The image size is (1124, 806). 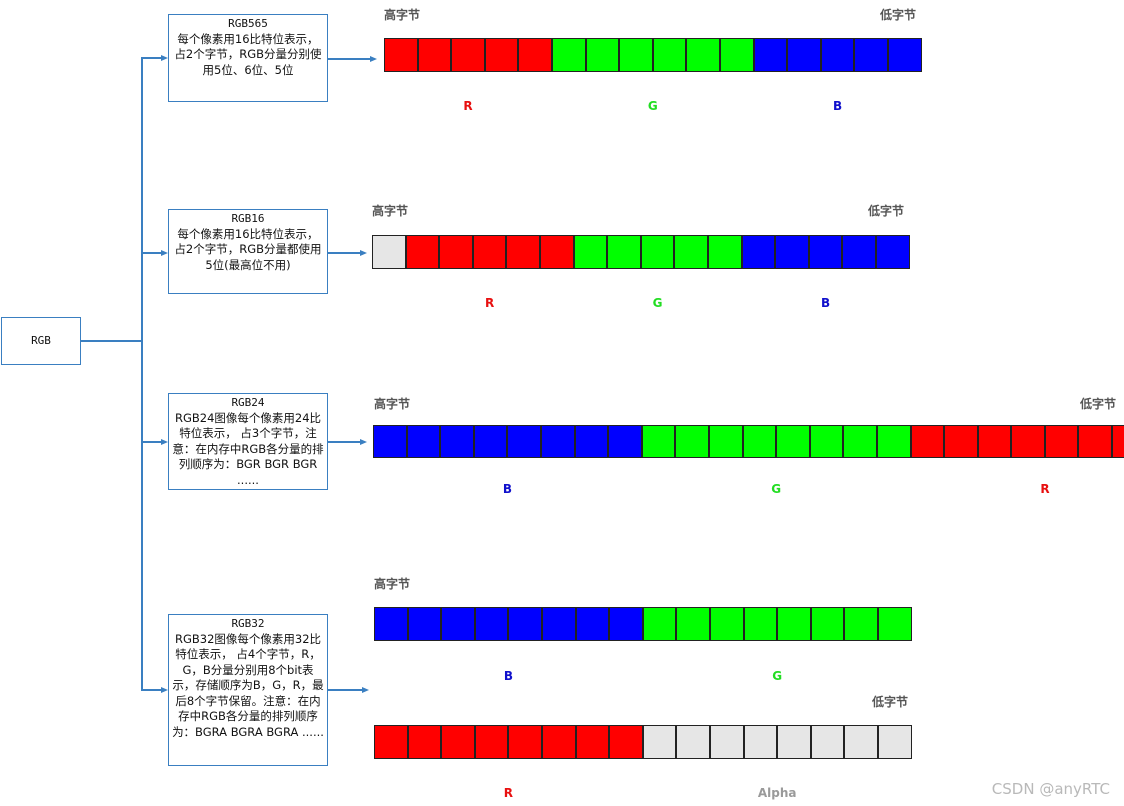 What do you see at coordinates (392, 404) in the screenshot?
I see `rgb24-high-byte-label: 高字节` at bounding box center [392, 404].